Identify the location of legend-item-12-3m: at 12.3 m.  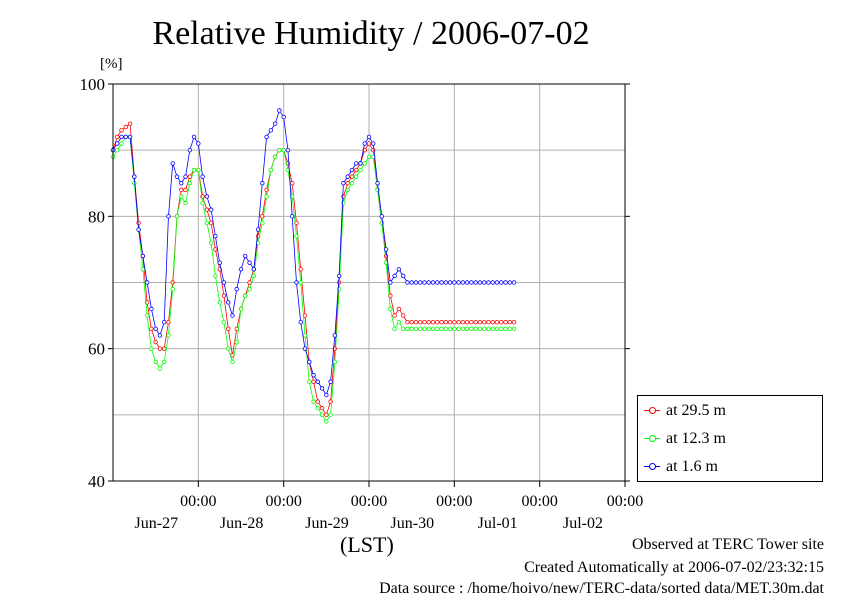
(685, 439).